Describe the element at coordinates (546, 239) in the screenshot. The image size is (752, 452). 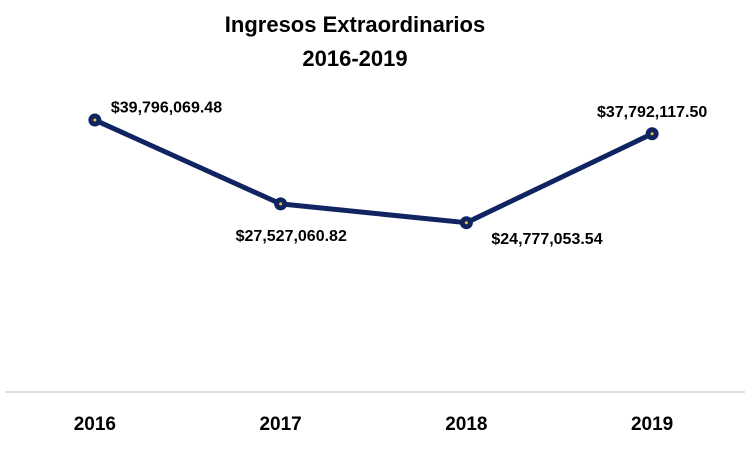
I see `data-label: $24,777,053.54` at that location.